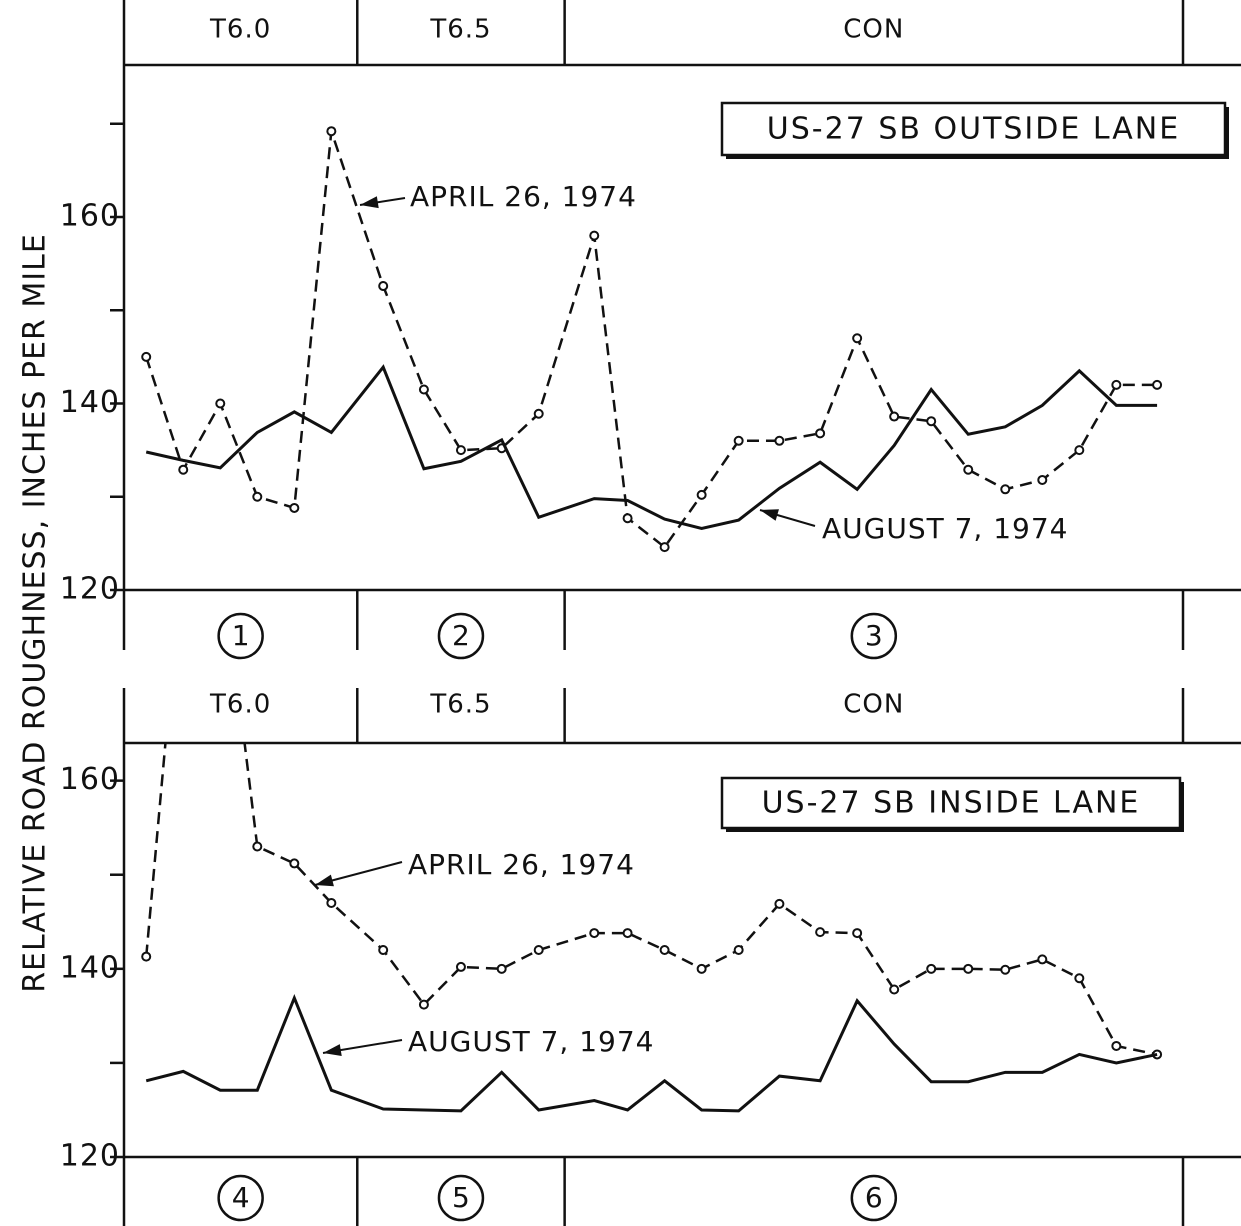  I want to click on section-number: 5, so click(461, 1197).